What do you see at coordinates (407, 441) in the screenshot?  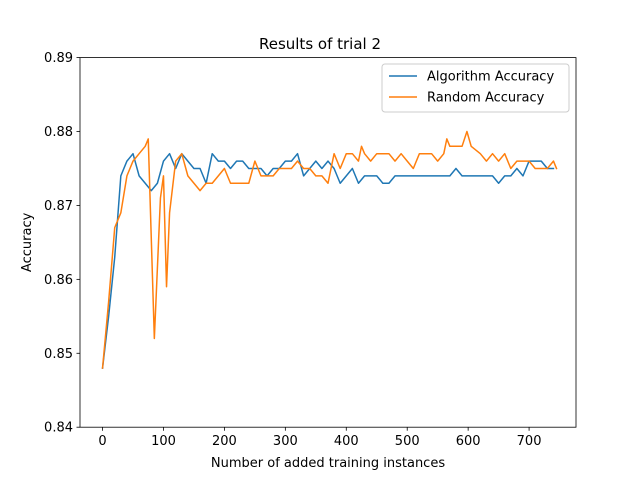 I see `x-tick-label: 500` at bounding box center [407, 441].